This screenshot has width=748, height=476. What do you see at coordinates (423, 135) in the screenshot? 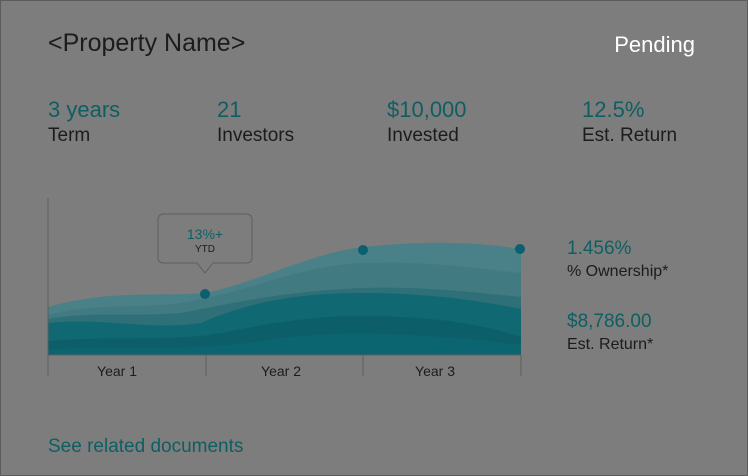
I see `stat-invested-label: Invested` at bounding box center [423, 135].